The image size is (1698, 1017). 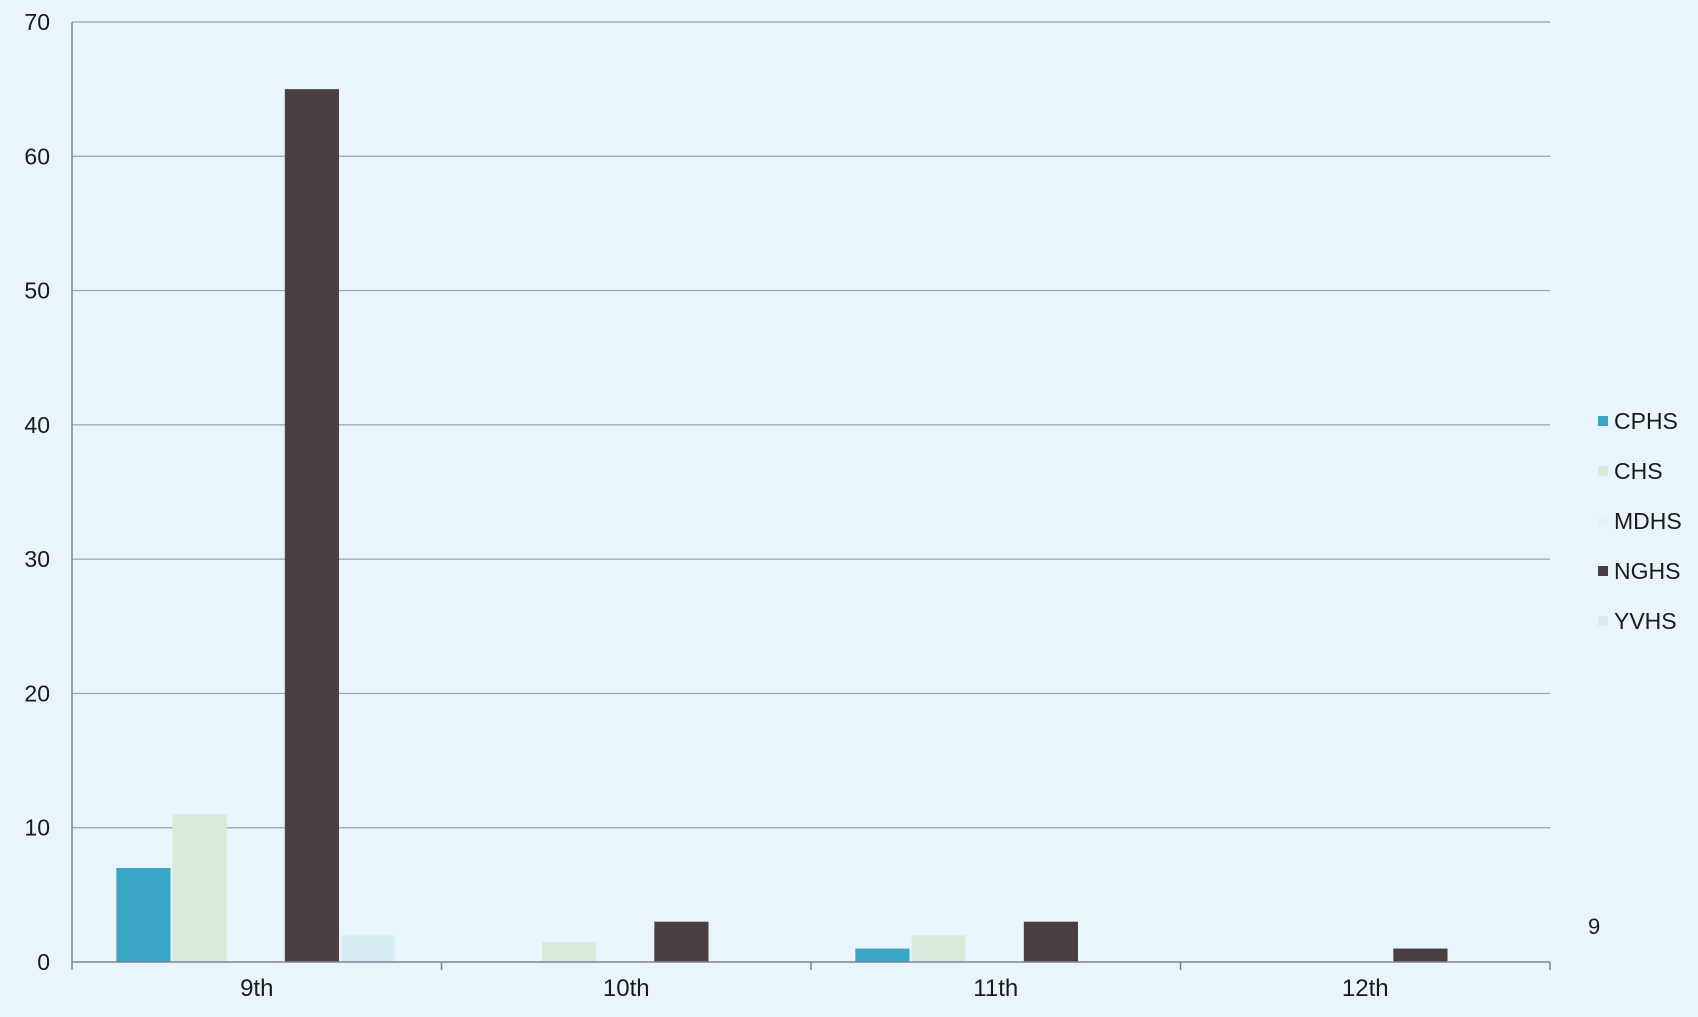 What do you see at coordinates (368, 948) in the screenshot?
I see `bar-yvhs-9th` at bounding box center [368, 948].